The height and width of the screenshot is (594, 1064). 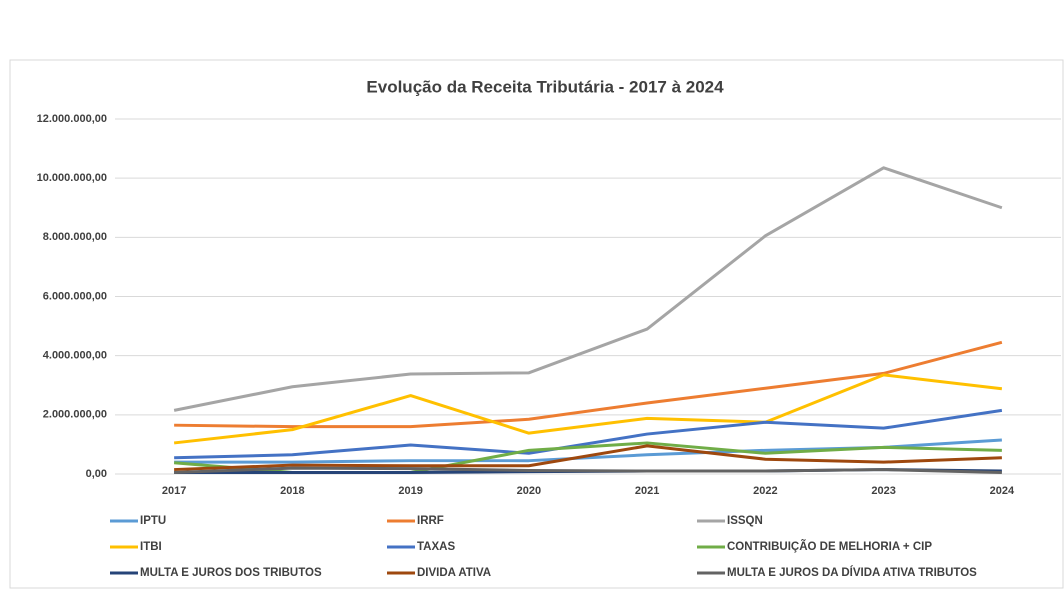 I want to click on x-tick-label: 2024, so click(x=1002, y=491).